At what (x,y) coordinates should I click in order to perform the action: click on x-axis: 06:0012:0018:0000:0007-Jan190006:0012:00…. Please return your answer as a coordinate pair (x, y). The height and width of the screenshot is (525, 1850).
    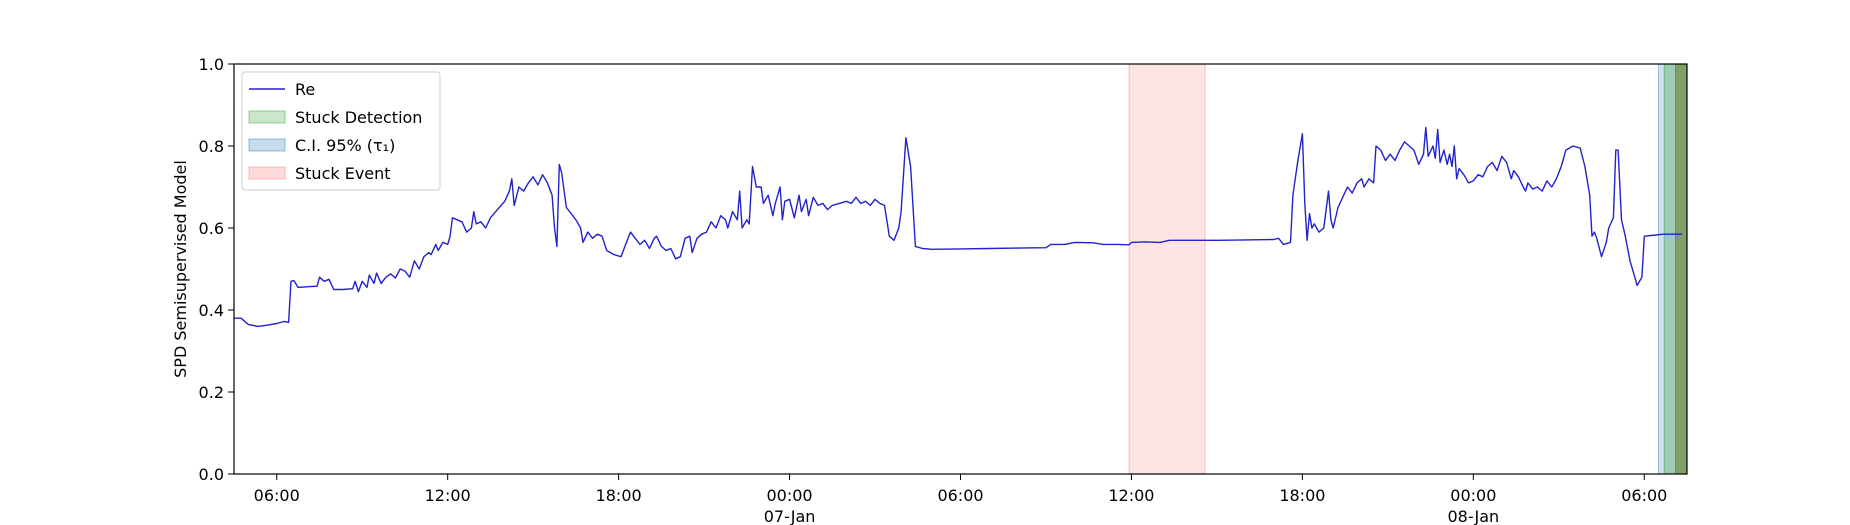
    Looking at the image, I should click on (960, 499).